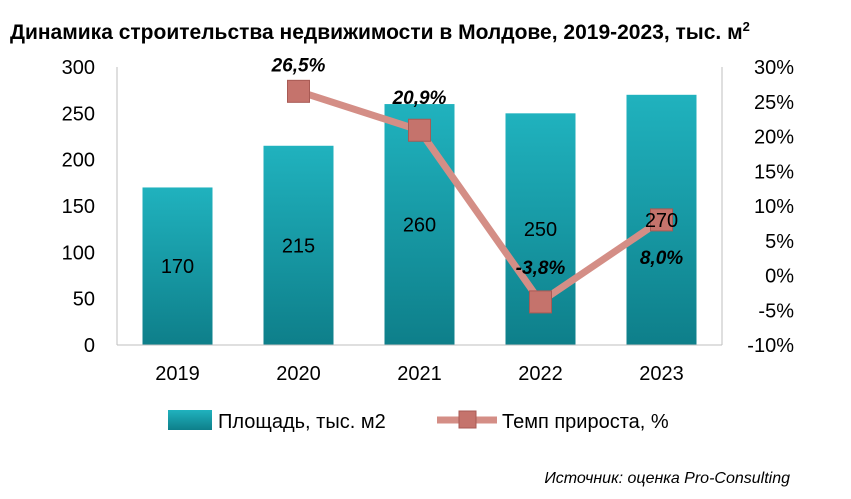 The image size is (851, 499). Describe the element at coordinates (84, 300) in the screenshot. I see `y-left-tick-label: 50` at that location.